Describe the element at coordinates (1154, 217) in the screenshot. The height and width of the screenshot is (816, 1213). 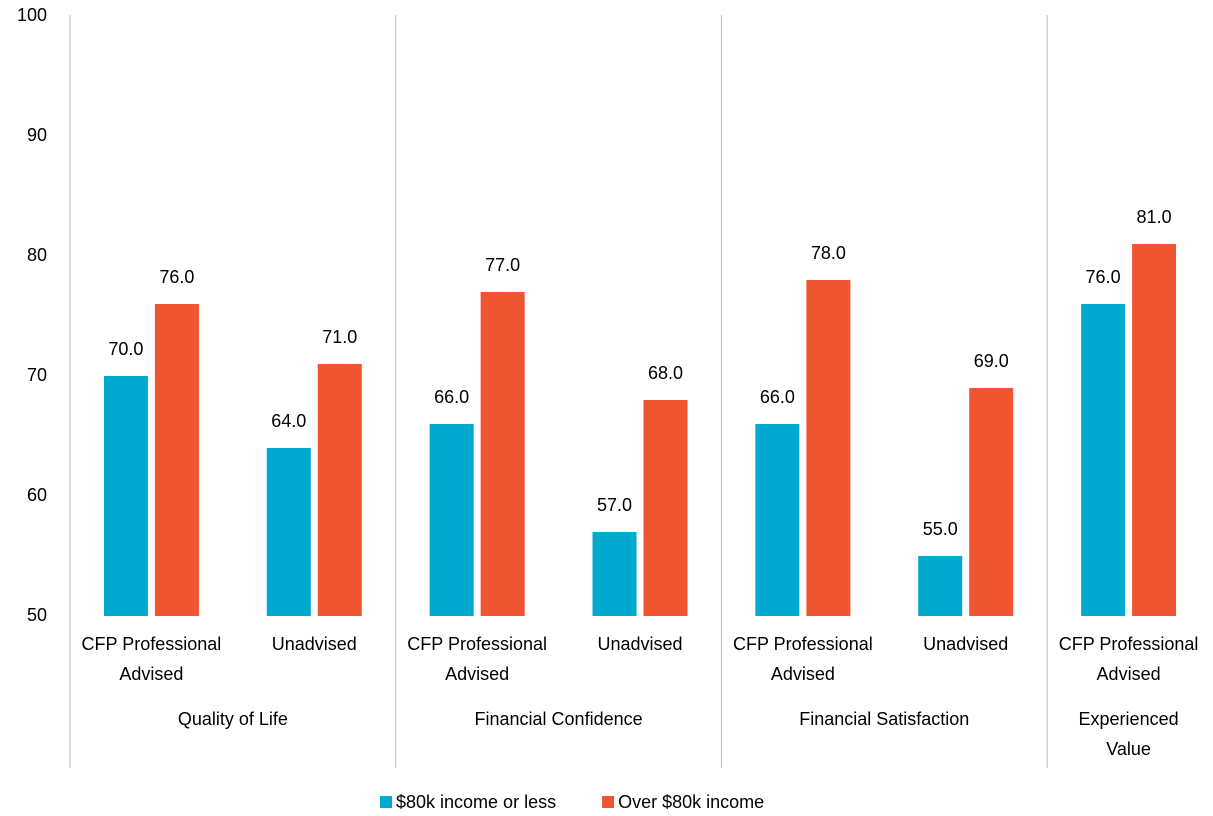
I see `data-label: 81.0` at that location.